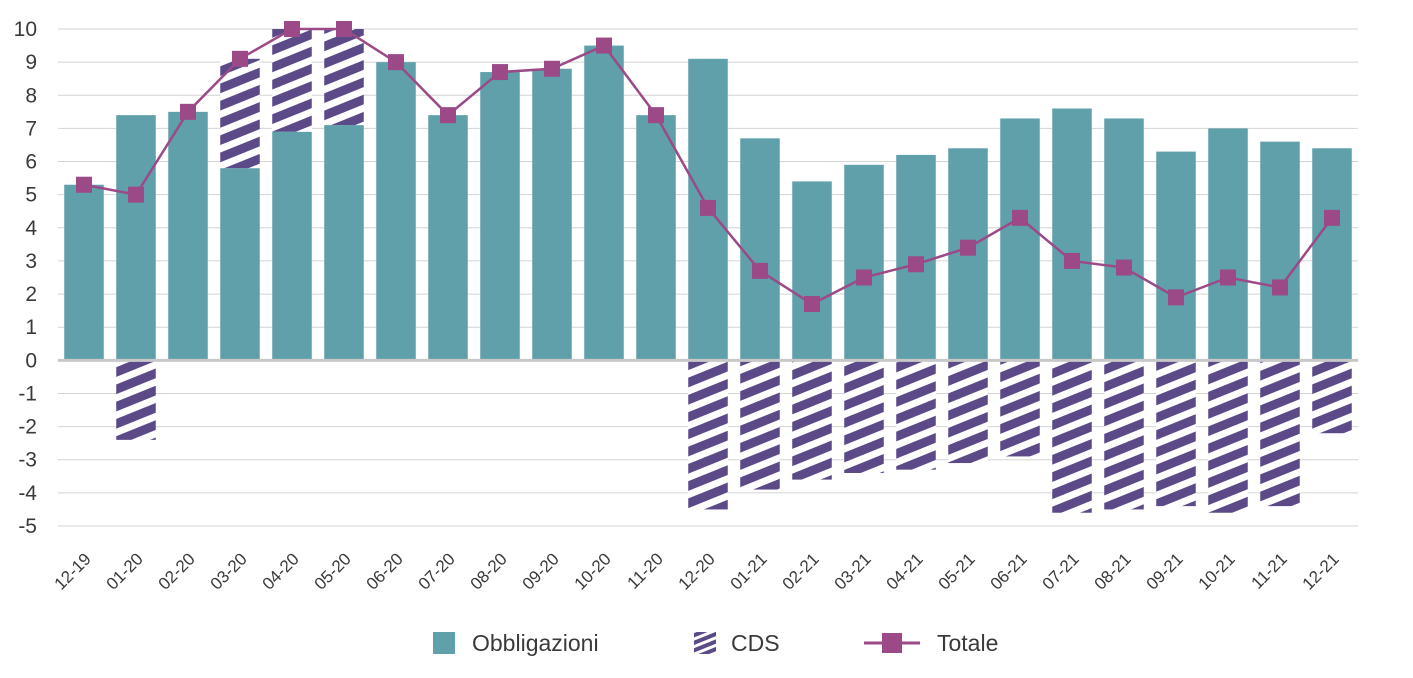 Image resolution: width=1413 pixels, height=678 pixels. I want to click on x-tick-label-01-20: 01-20, so click(125, 571).